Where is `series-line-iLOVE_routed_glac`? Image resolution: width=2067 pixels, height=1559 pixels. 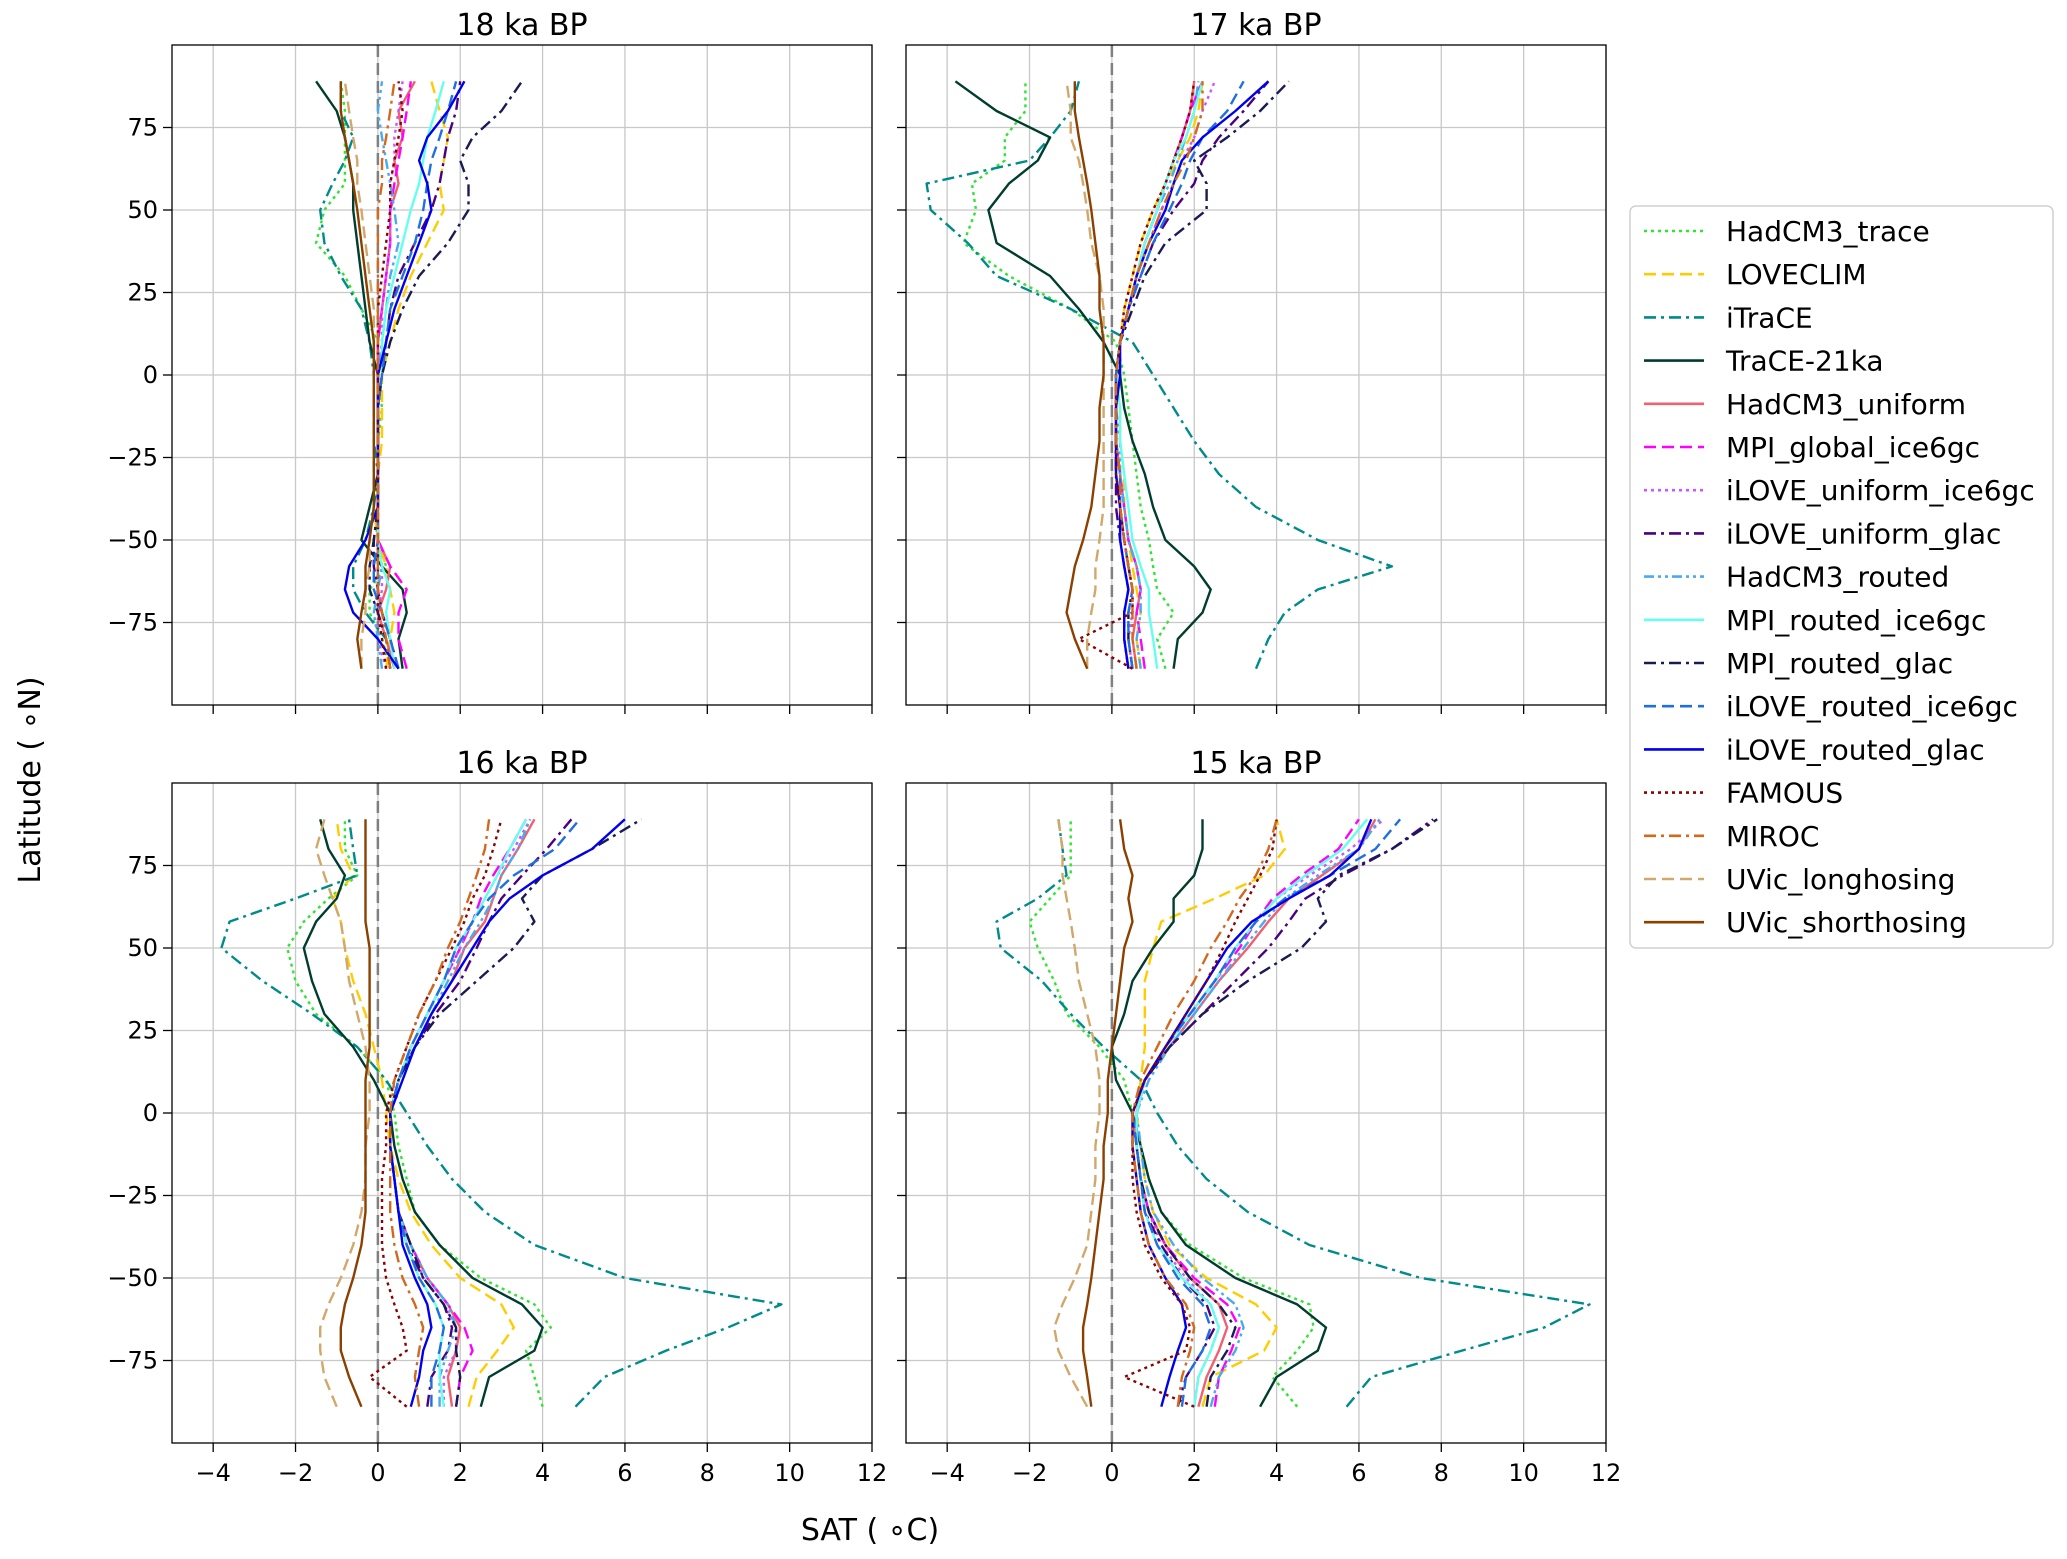
series-line-iLOVE_routed_glac is located at coordinates (1192, 374).